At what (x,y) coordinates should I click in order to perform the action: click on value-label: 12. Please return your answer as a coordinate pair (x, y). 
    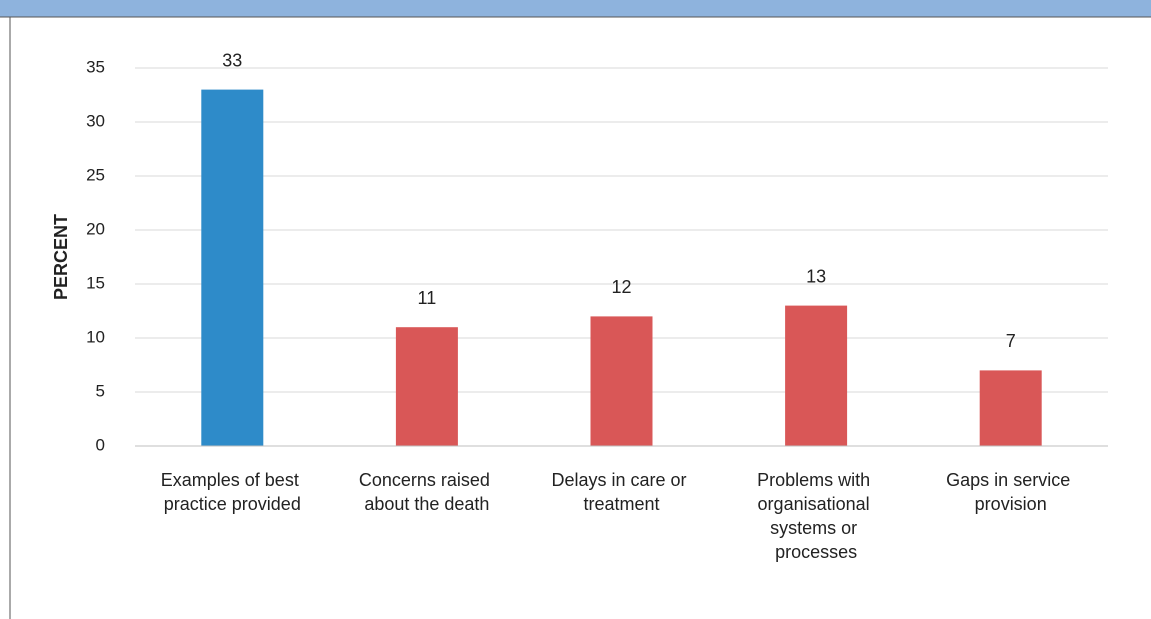
    Looking at the image, I should click on (621, 287).